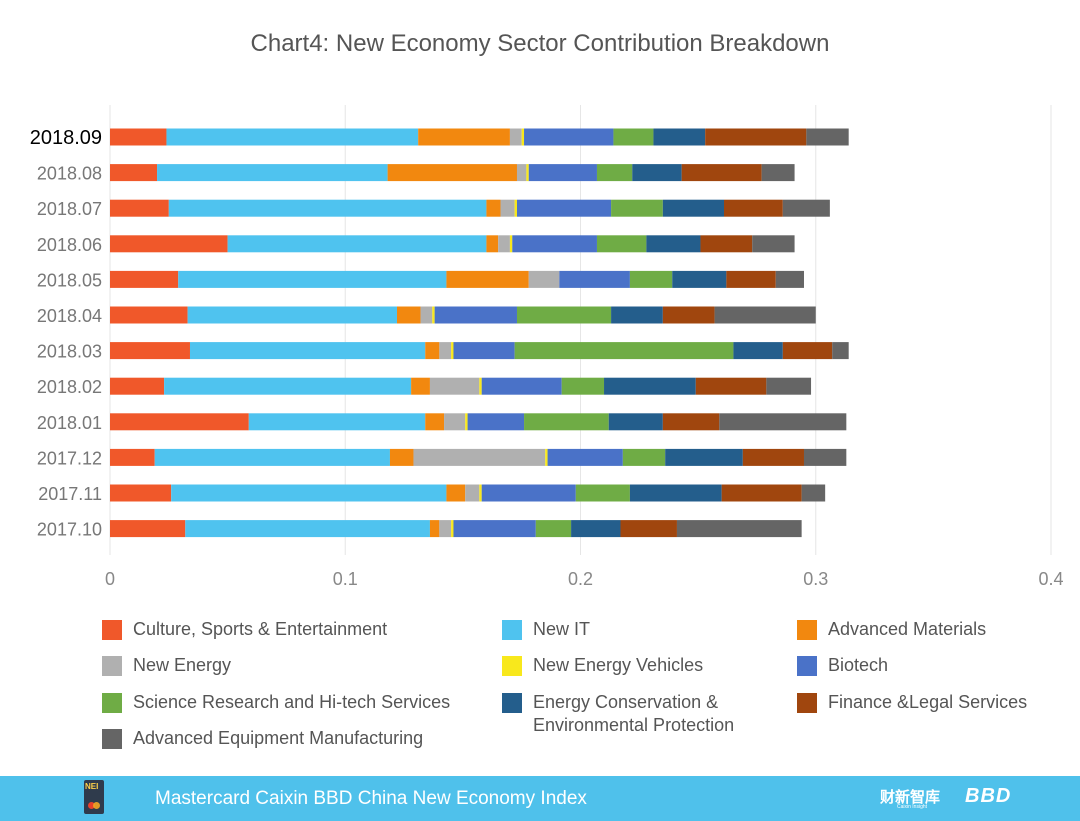 Image resolution: width=1080 pixels, height=821 pixels. I want to click on x-tick-label: 0.2, so click(580, 579).